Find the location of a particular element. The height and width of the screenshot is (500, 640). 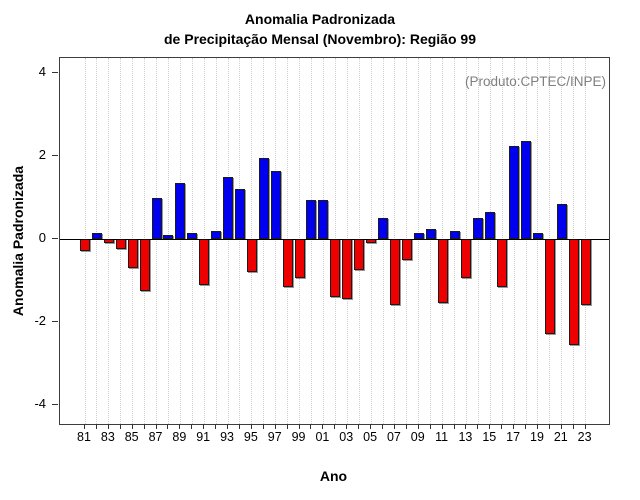

bar-2007 is located at coordinates (394, 272).